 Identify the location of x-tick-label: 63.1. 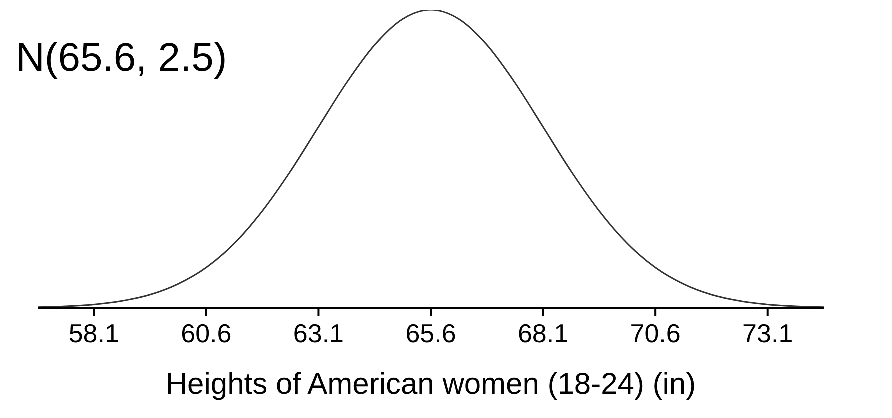
(318, 333).